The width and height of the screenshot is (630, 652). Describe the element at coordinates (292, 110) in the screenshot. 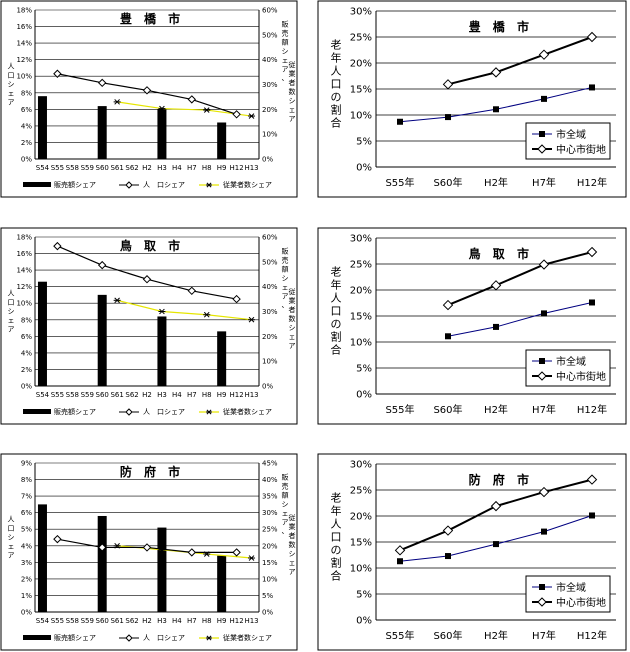

I see `toyohashi-share-chart-y2label-b-char: ェ` at that location.